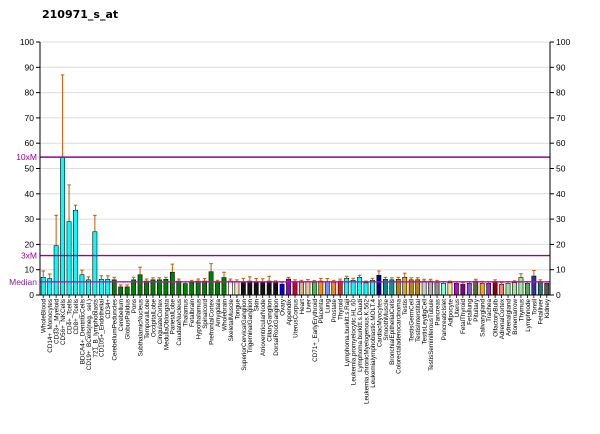 The width and height of the screenshot is (600, 434). What do you see at coordinates (347, 332) in the screenshot?
I see `x-axis-label: Lymphoma.burkitt.s.Raji` at bounding box center [347, 332].